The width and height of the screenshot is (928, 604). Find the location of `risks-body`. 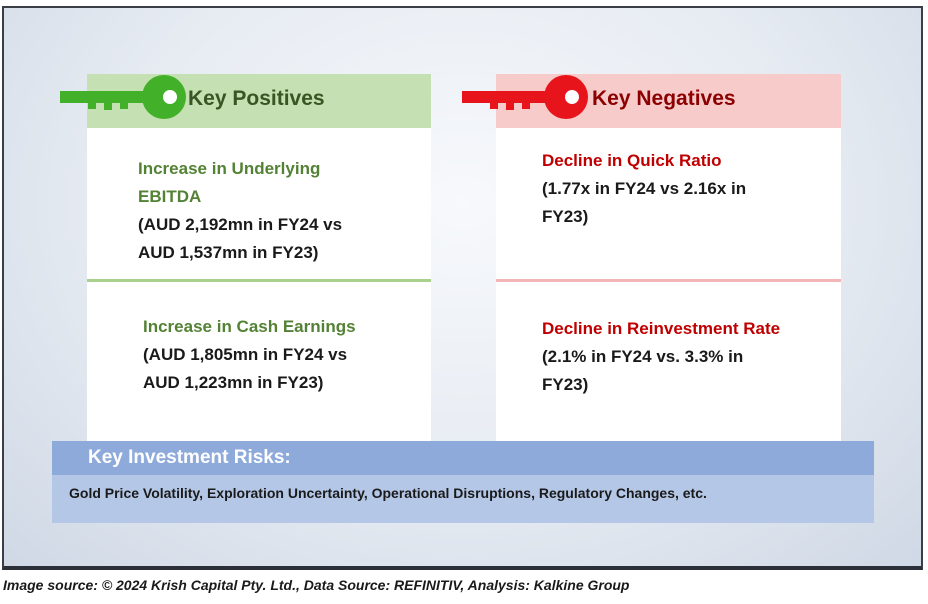

risks-body is located at coordinates (463, 499).